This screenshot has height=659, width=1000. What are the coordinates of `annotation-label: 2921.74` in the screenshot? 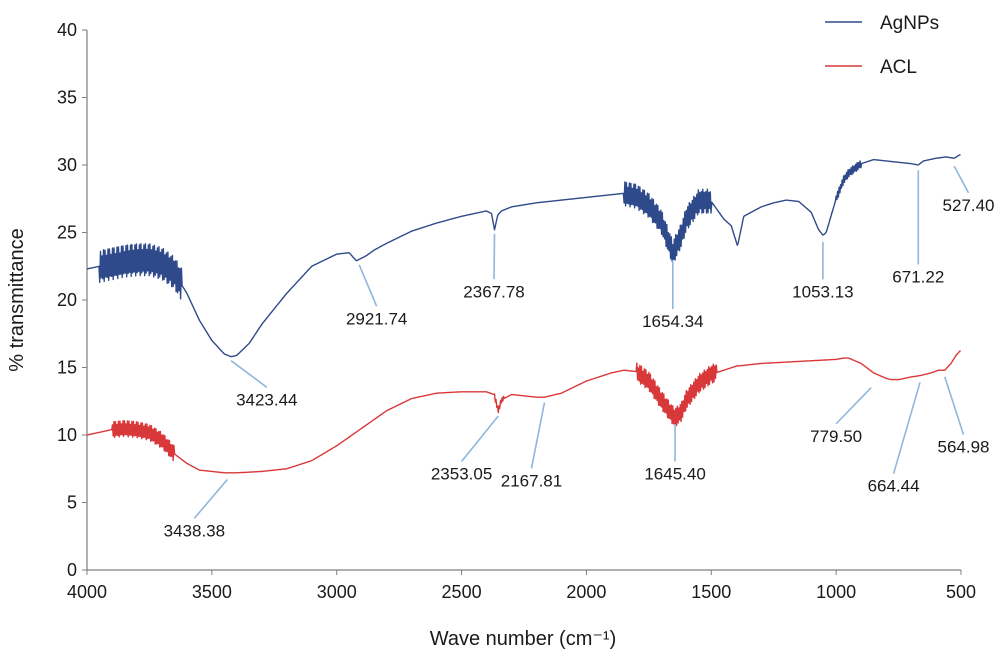 It's located at (376, 318).